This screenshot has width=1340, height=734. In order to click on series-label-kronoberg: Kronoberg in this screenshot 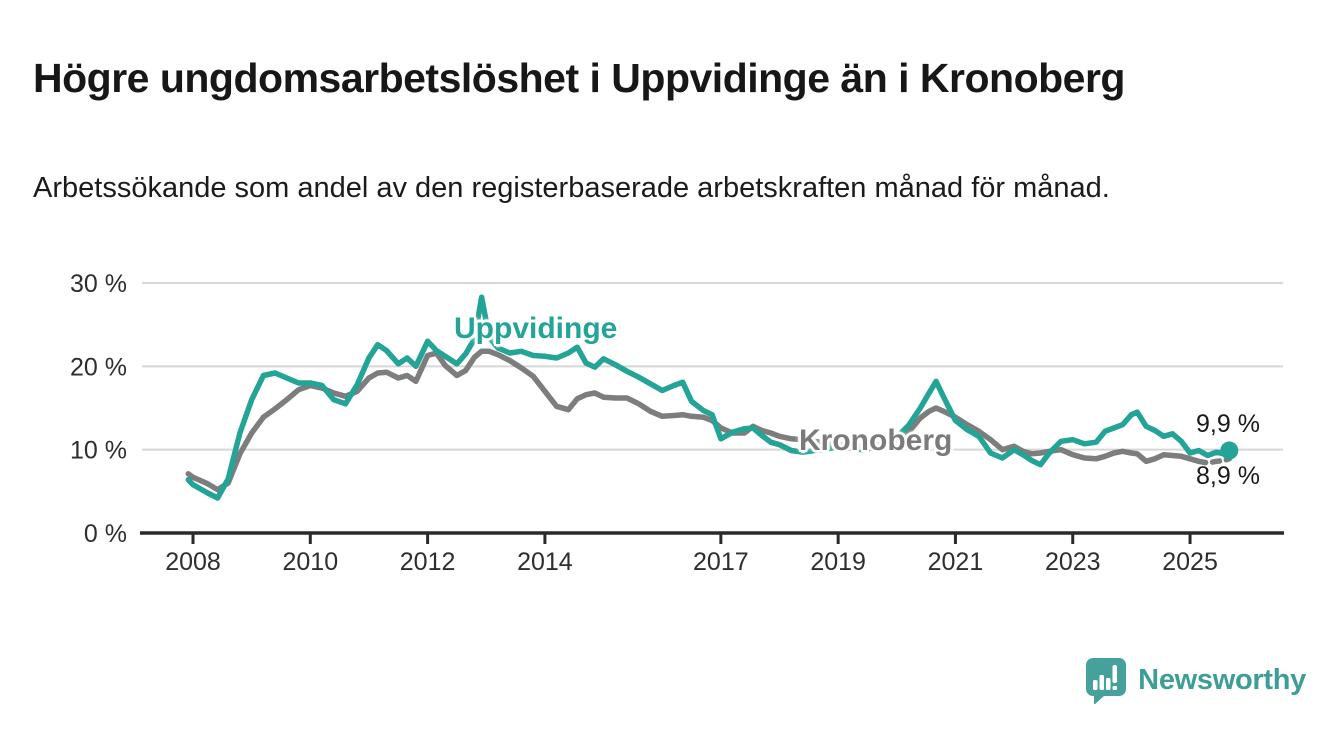, I will do `click(876, 440)`.